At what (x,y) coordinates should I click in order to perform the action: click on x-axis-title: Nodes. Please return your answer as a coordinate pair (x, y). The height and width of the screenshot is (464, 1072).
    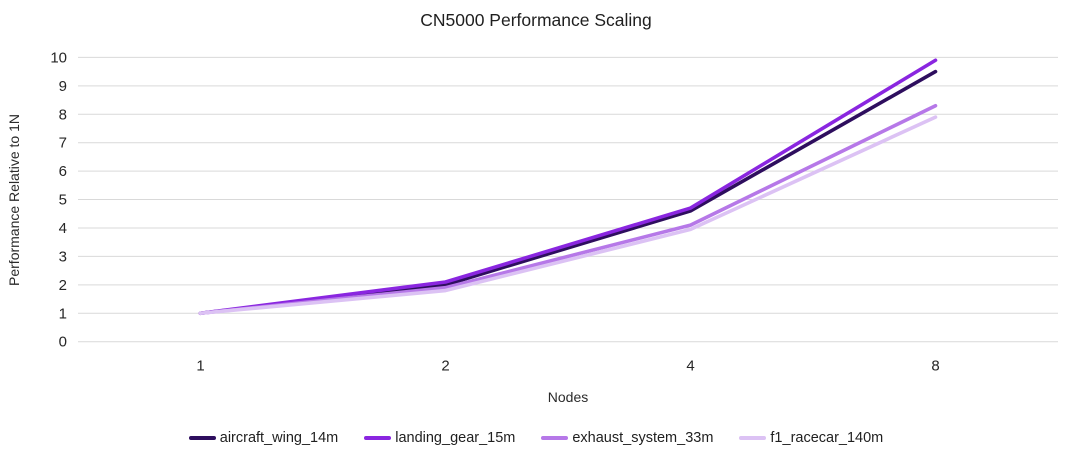
    Looking at the image, I should click on (568, 397).